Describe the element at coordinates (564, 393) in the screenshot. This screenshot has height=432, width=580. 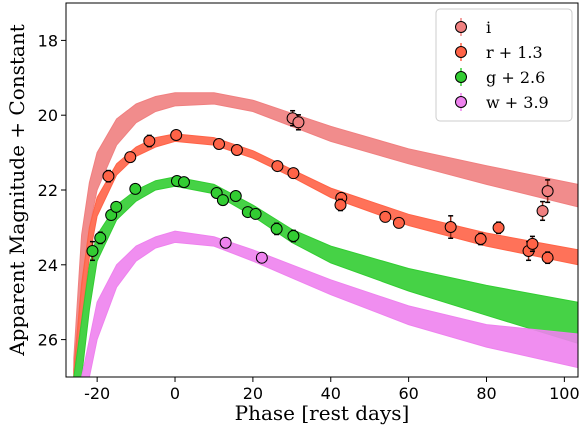
I see `x-tick-label: 100` at that location.